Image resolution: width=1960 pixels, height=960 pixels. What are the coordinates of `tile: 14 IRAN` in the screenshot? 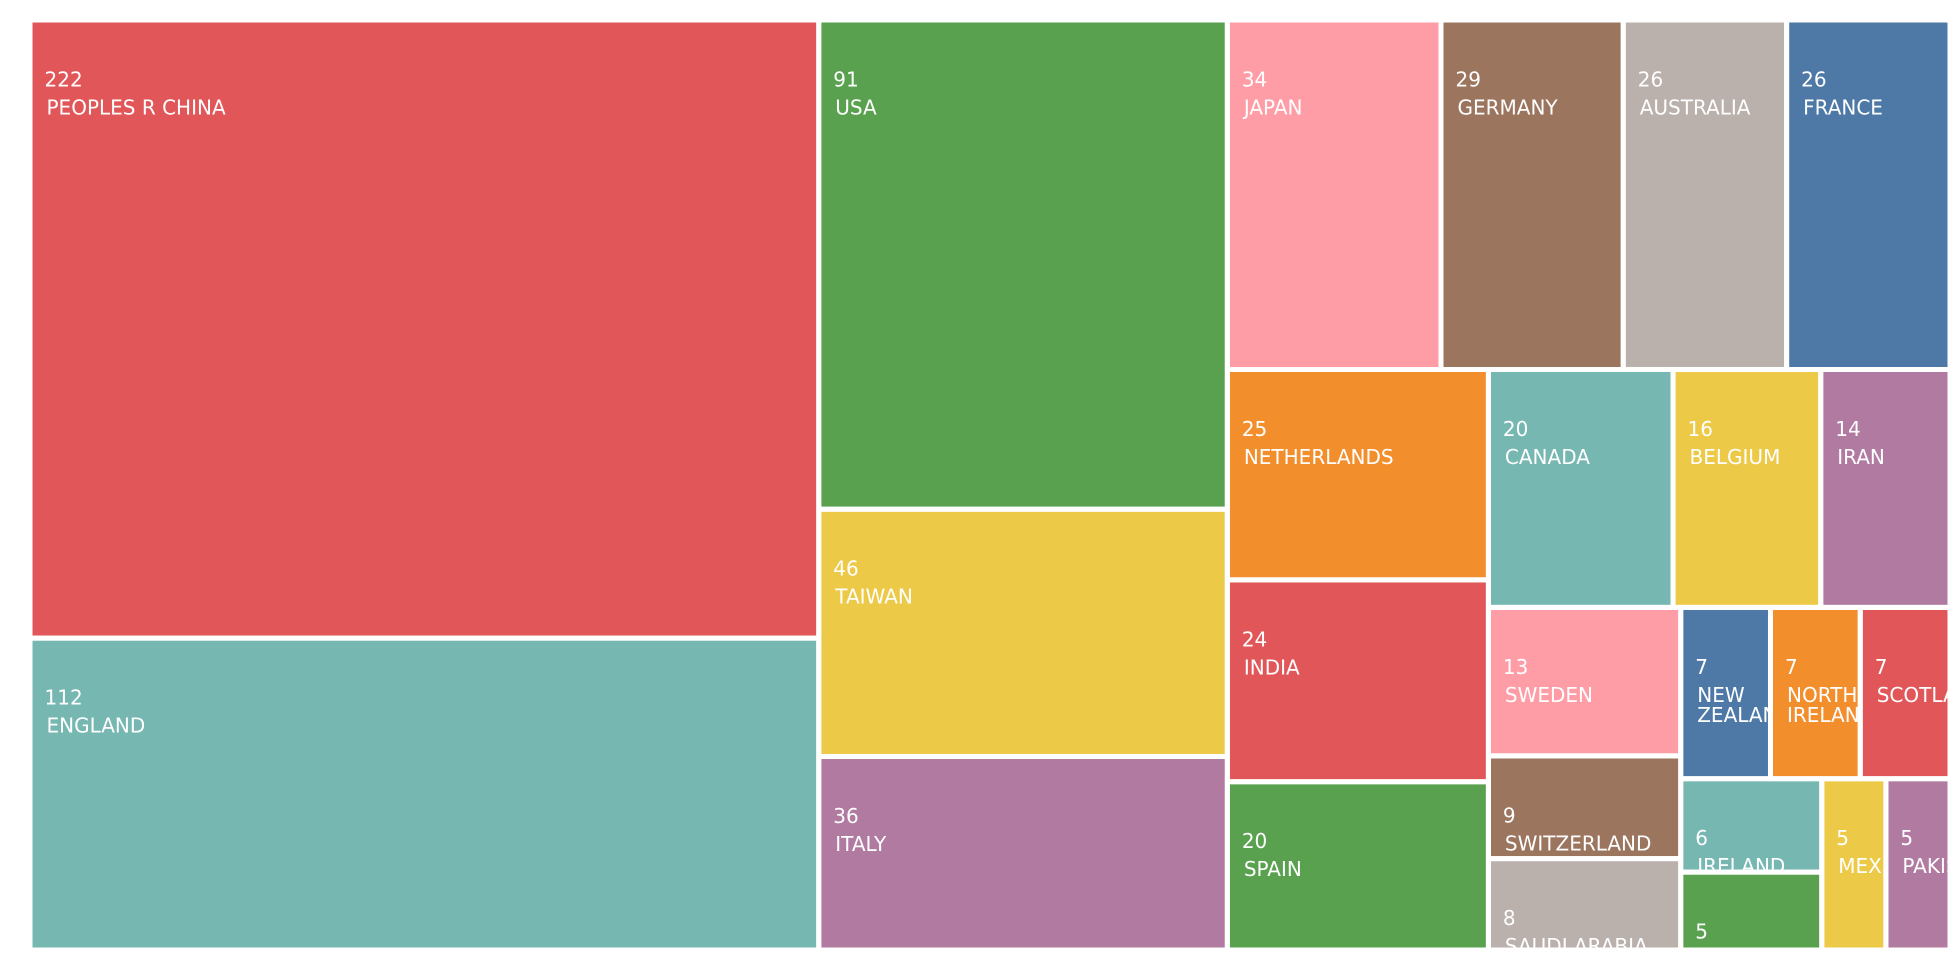 It's located at (1885, 488).